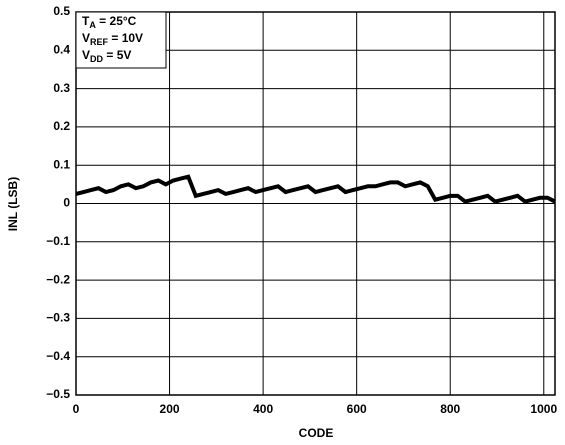 The height and width of the screenshot is (445, 565). I want to click on annotation-part: REF, so click(99, 42).